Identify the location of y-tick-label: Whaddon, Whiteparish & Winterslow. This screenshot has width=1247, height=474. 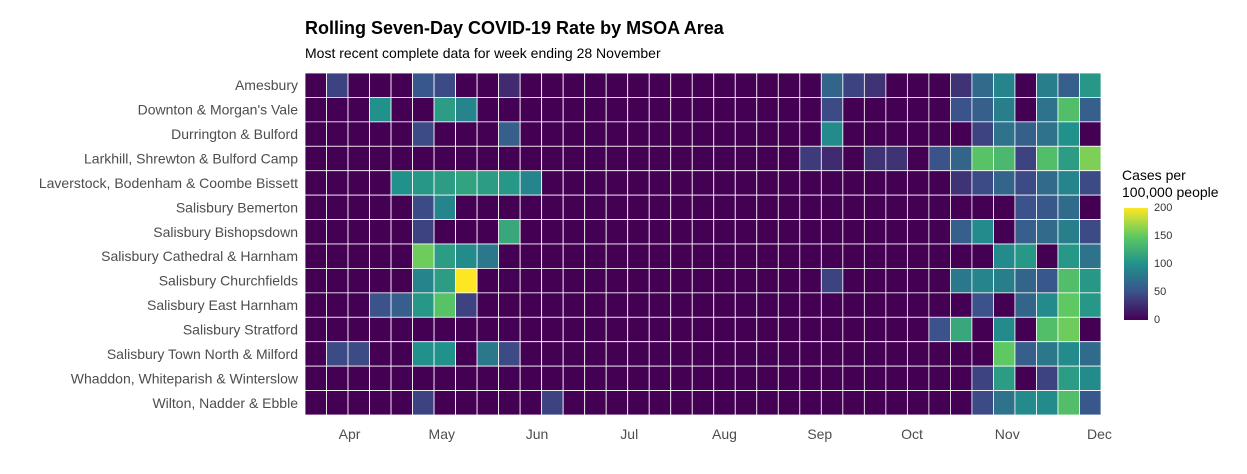
(185, 378).